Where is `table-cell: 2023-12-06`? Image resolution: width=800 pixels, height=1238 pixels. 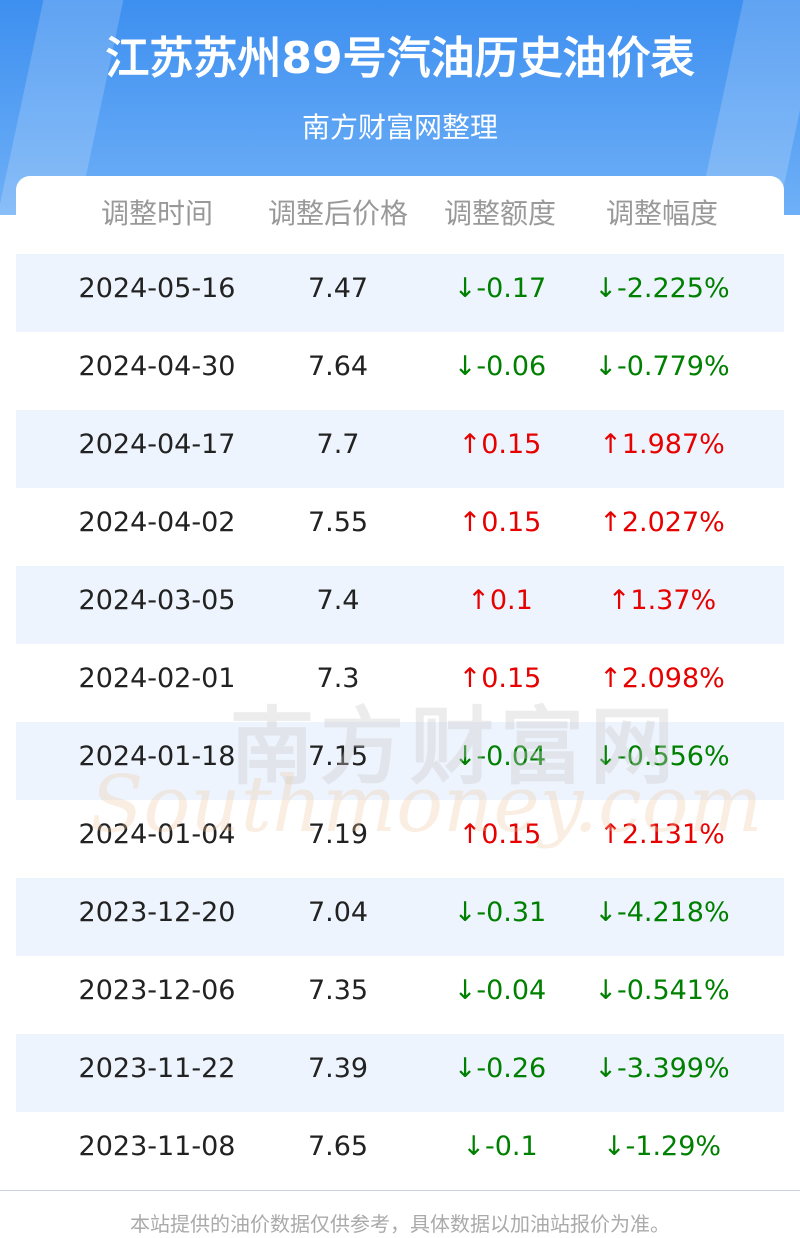
table-cell: 2023-12-06 is located at coordinates (157, 990).